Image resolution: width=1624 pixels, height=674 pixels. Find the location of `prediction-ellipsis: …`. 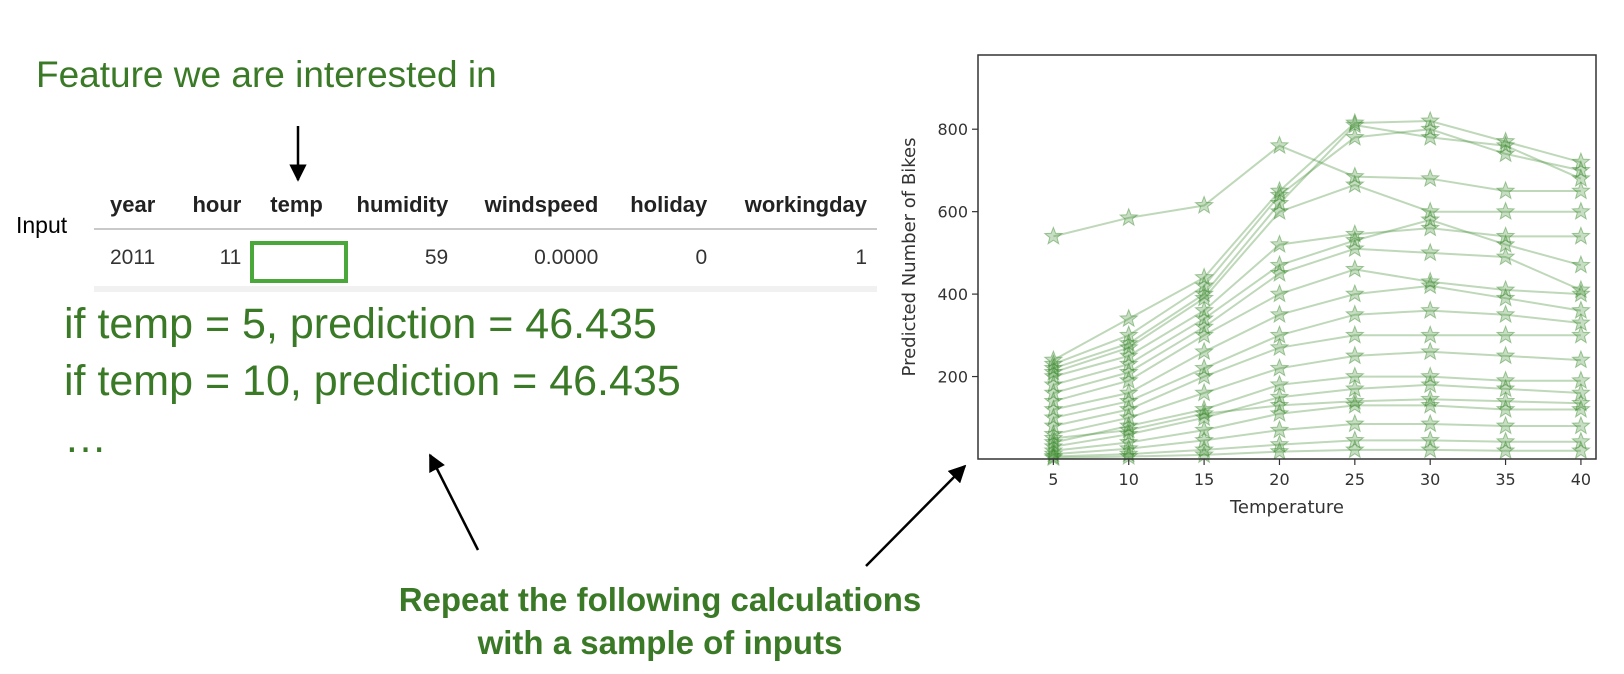

prediction-ellipsis: … is located at coordinates (85, 438).